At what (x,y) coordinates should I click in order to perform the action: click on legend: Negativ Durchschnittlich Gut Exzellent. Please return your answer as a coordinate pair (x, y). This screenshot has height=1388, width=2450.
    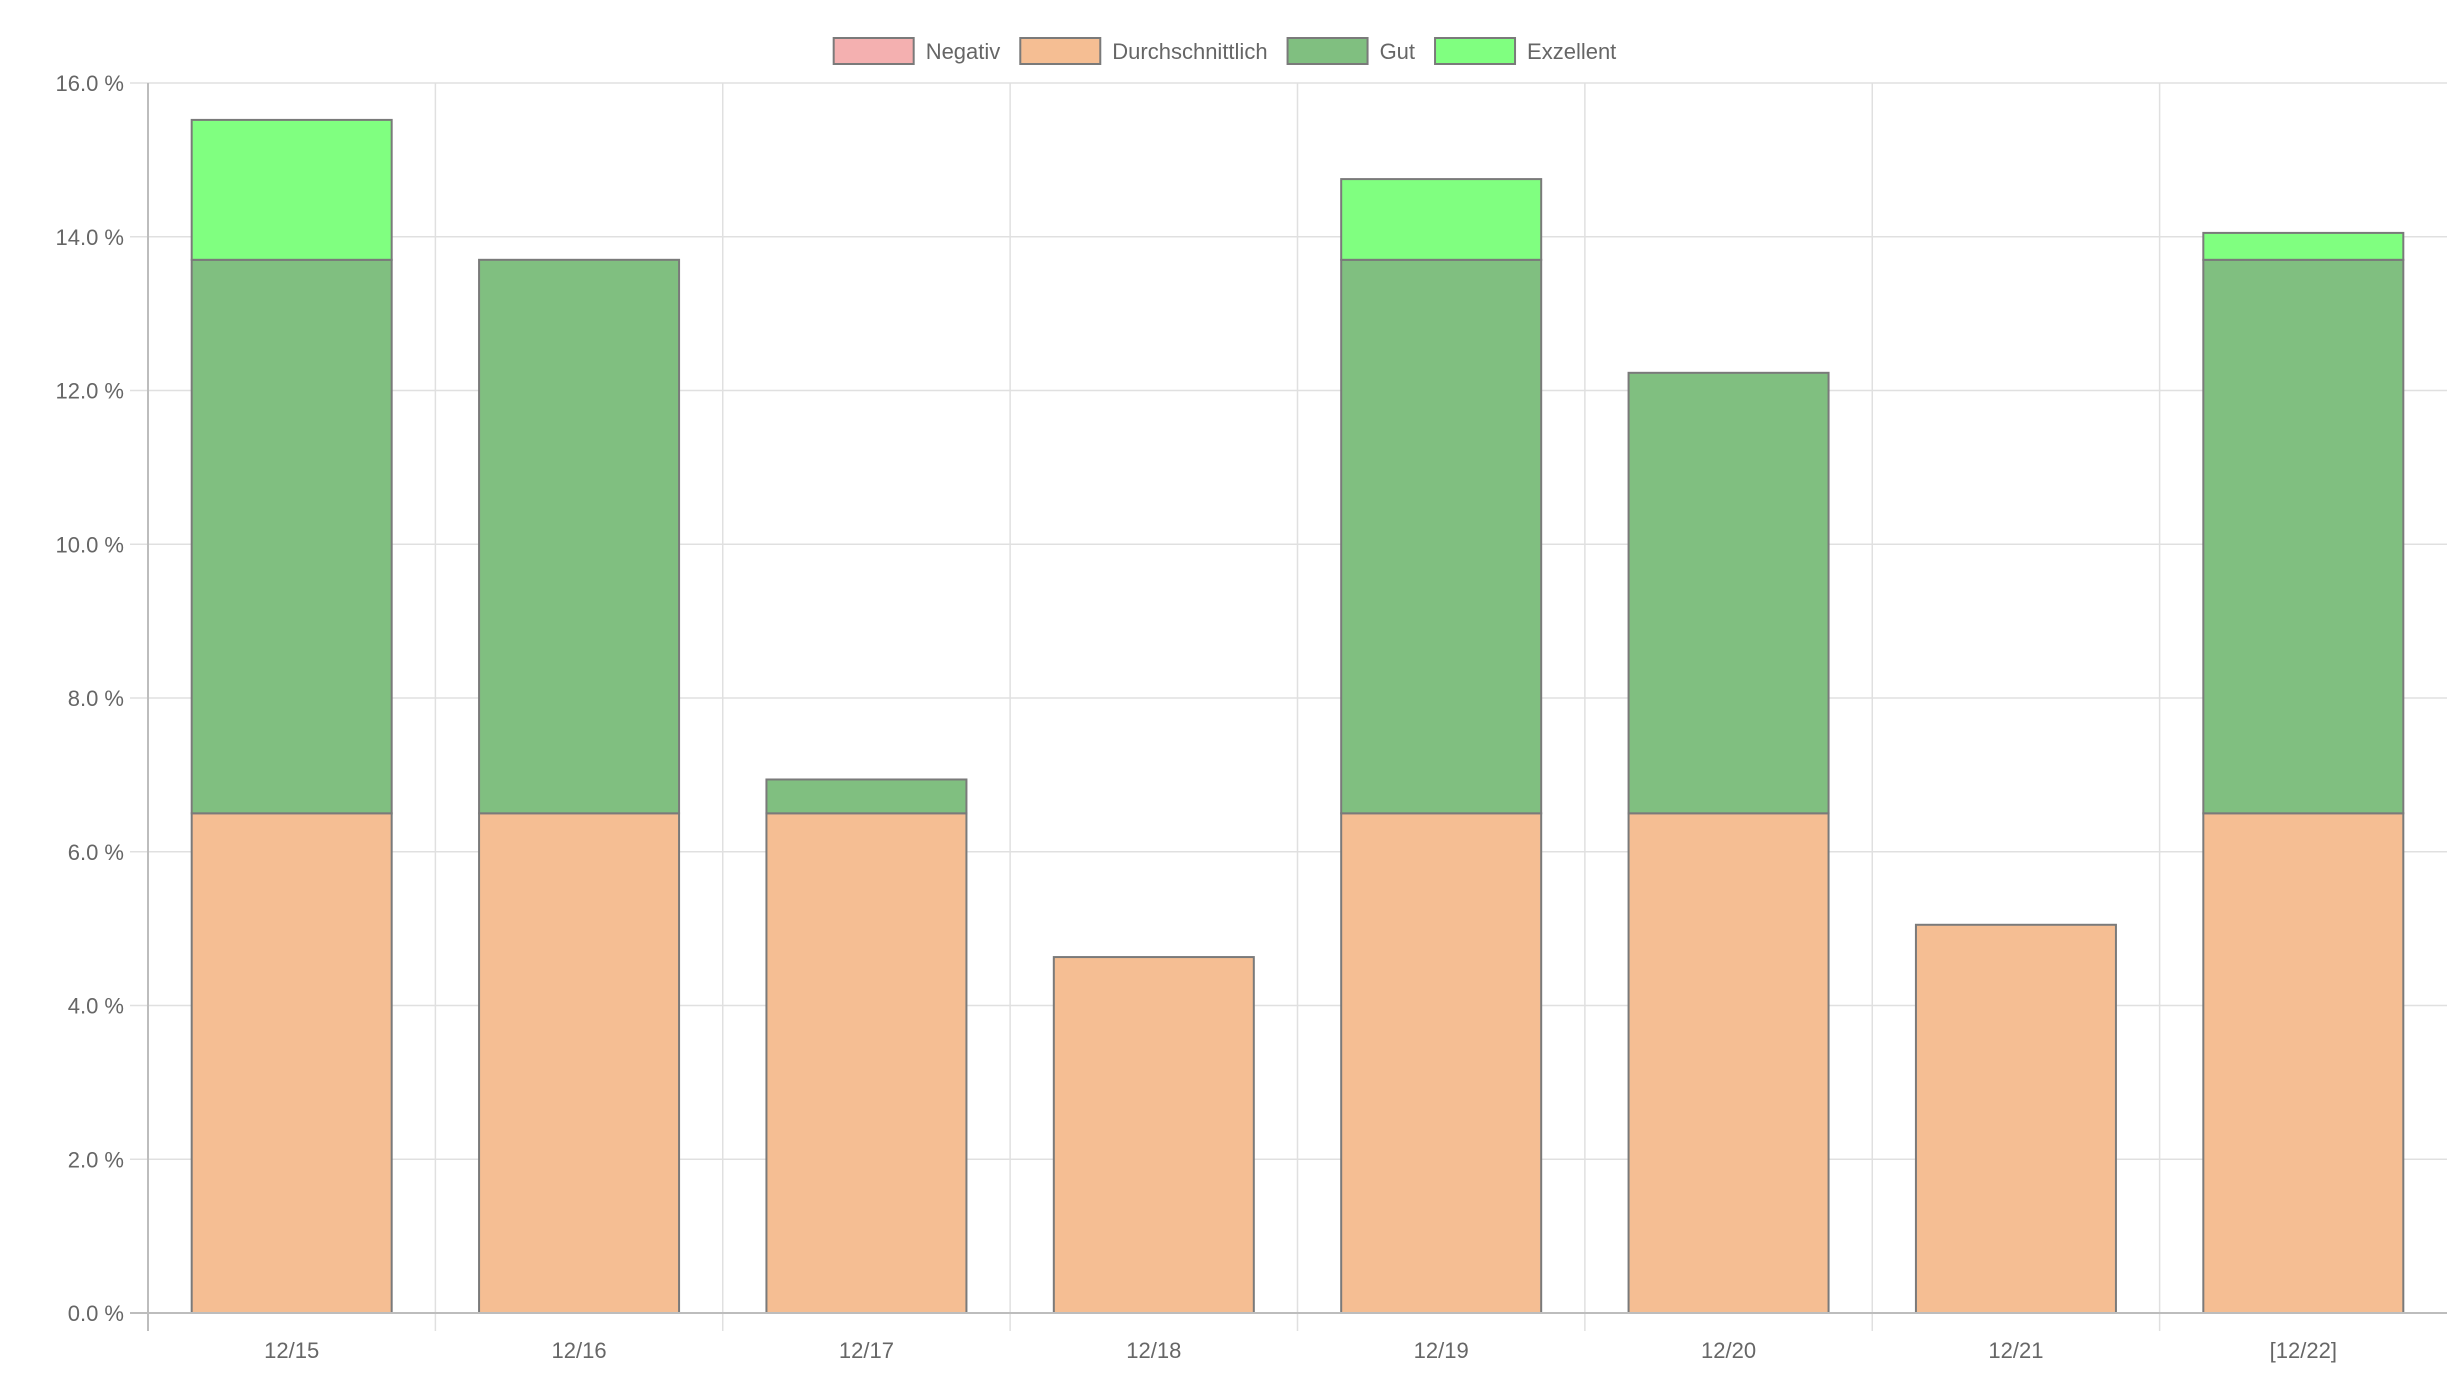
    Looking at the image, I should click on (1224, 51).